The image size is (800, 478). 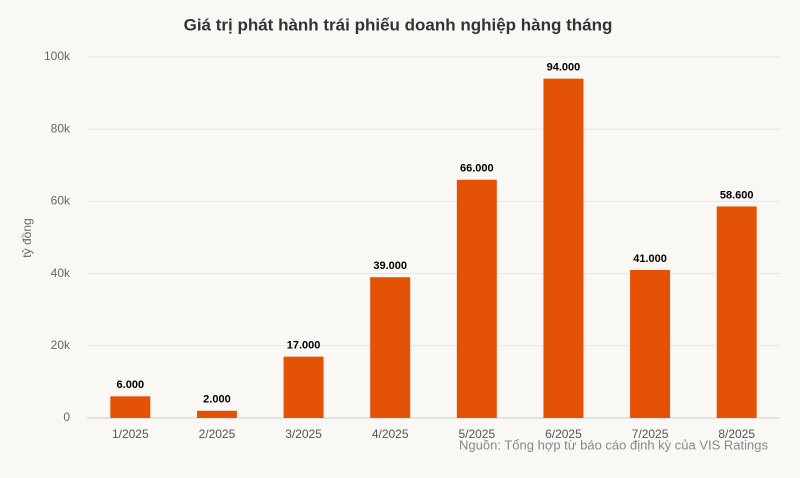 I want to click on value-label: 6.000, so click(x=131, y=385).